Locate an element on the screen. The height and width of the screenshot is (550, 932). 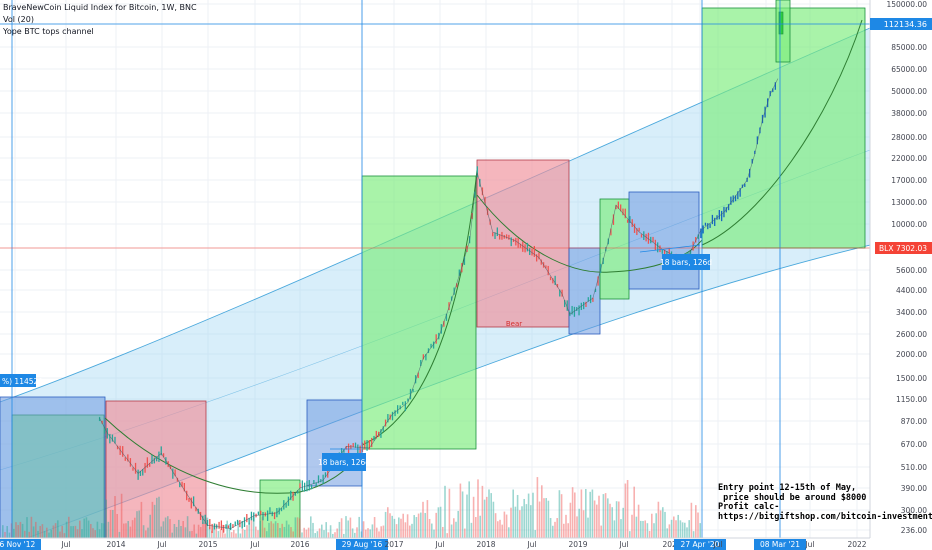
time-marker-label: 27 Apr '20 is located at coordinates (700, 544).